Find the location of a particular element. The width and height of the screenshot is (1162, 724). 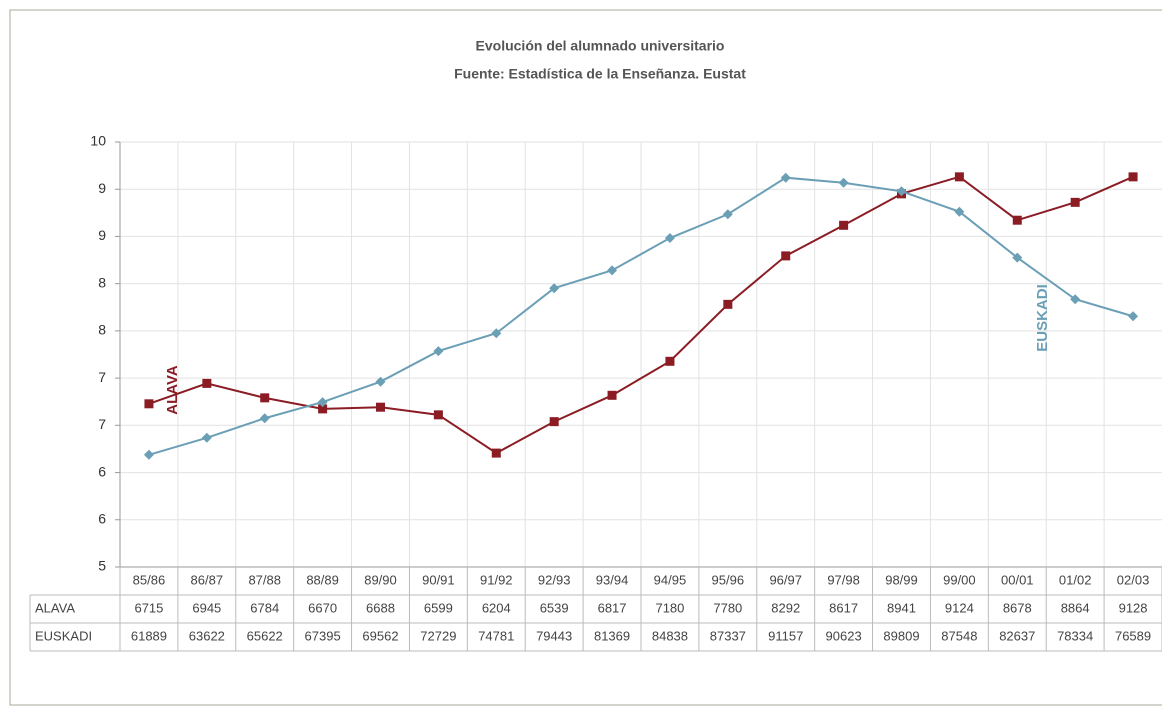

x-tick-label: 93/94 is located at coordinates (612, 579).